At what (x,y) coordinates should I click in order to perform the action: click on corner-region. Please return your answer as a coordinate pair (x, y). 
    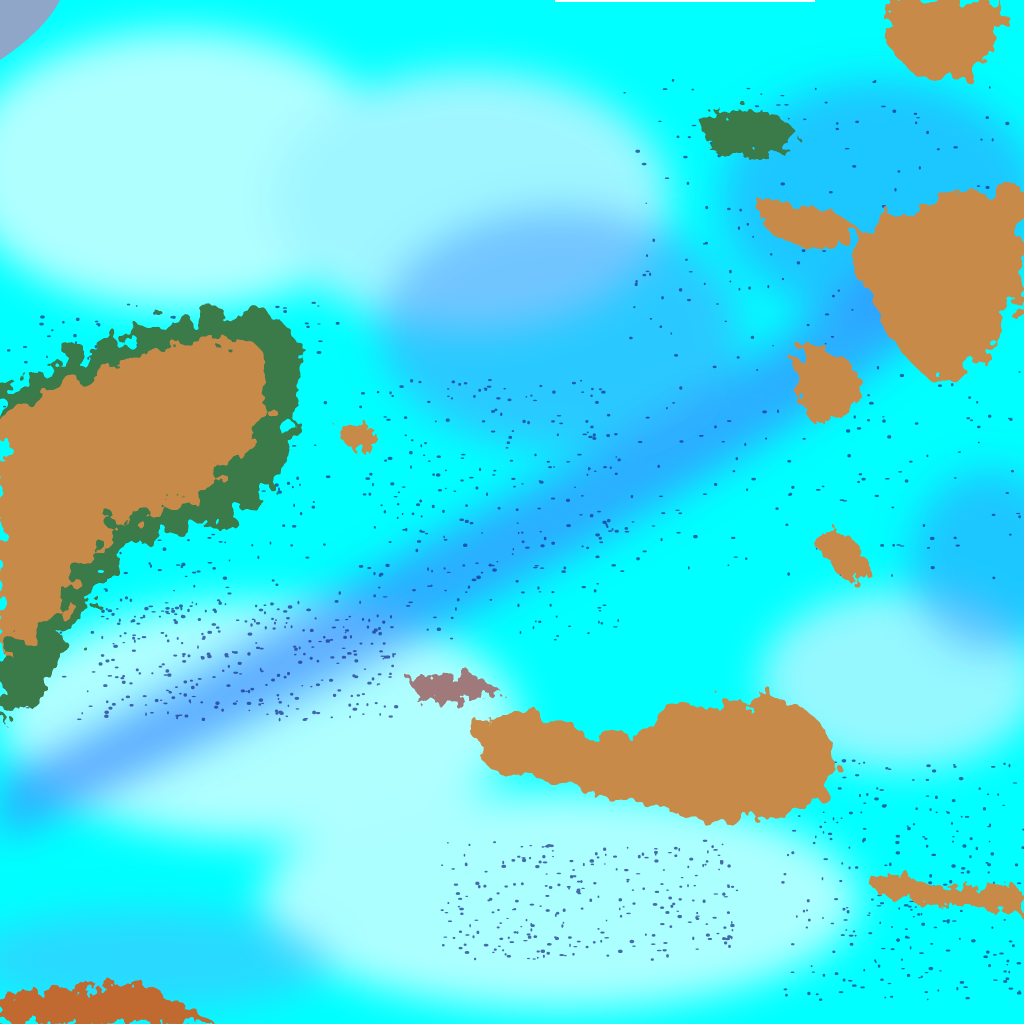
    Looking at the image, I should click on (30, 30).